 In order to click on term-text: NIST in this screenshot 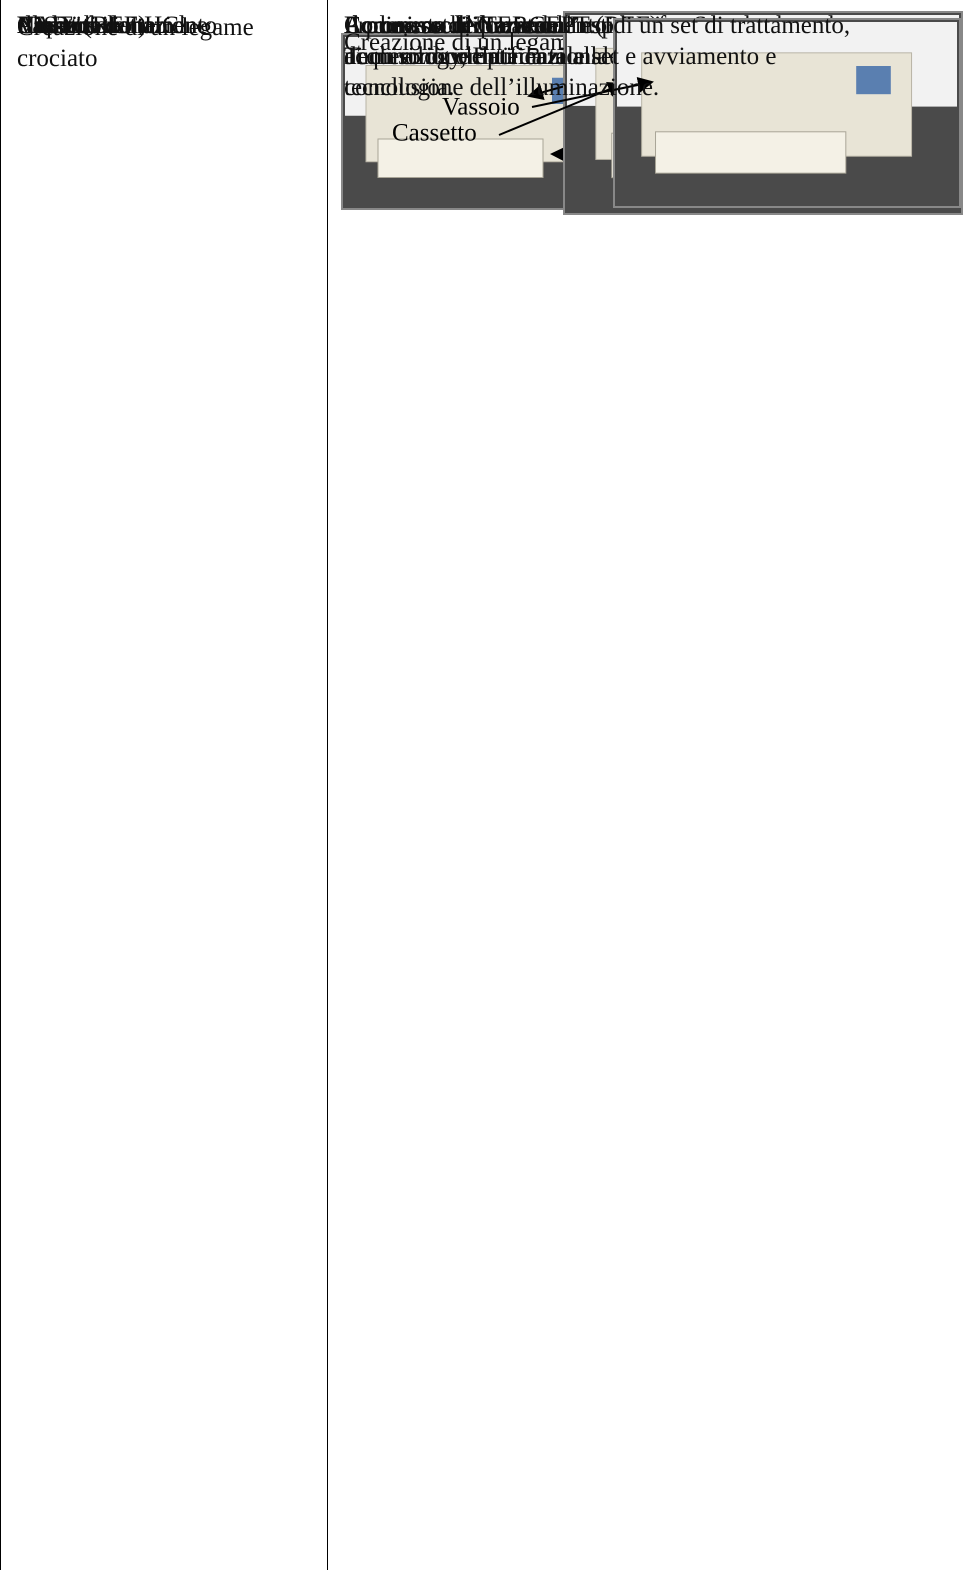, I will do `click(45, 25)`.